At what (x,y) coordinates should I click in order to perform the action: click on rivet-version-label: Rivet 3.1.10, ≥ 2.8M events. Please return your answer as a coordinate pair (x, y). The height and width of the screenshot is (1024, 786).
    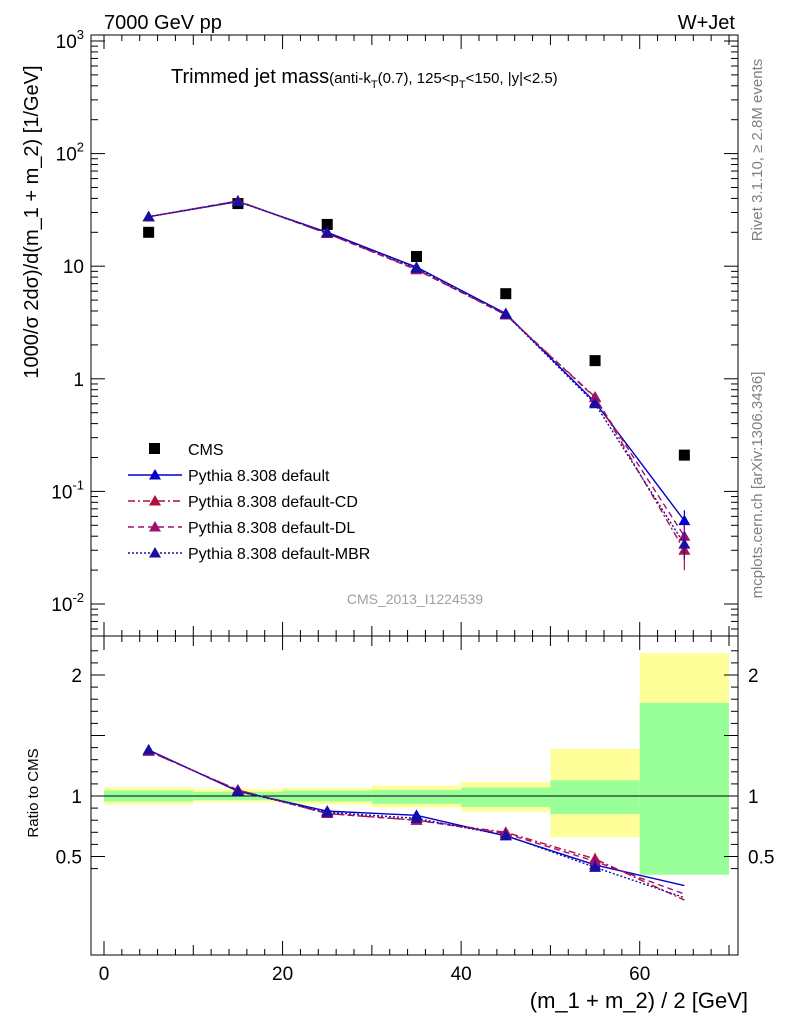
    Looking at the image, I should click on (757, 150).